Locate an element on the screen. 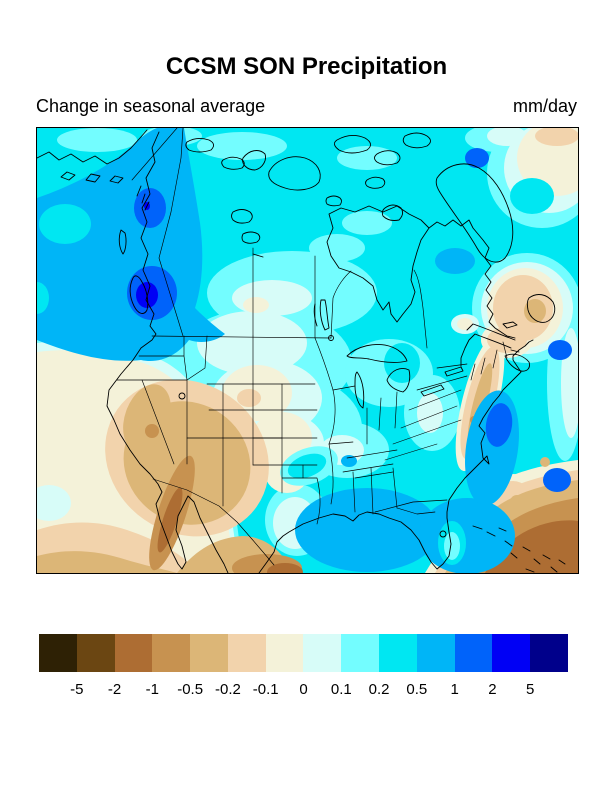 The image size is (612, 792). colorbar-tick-label: -0.1 is located at coordinates (265, 689).